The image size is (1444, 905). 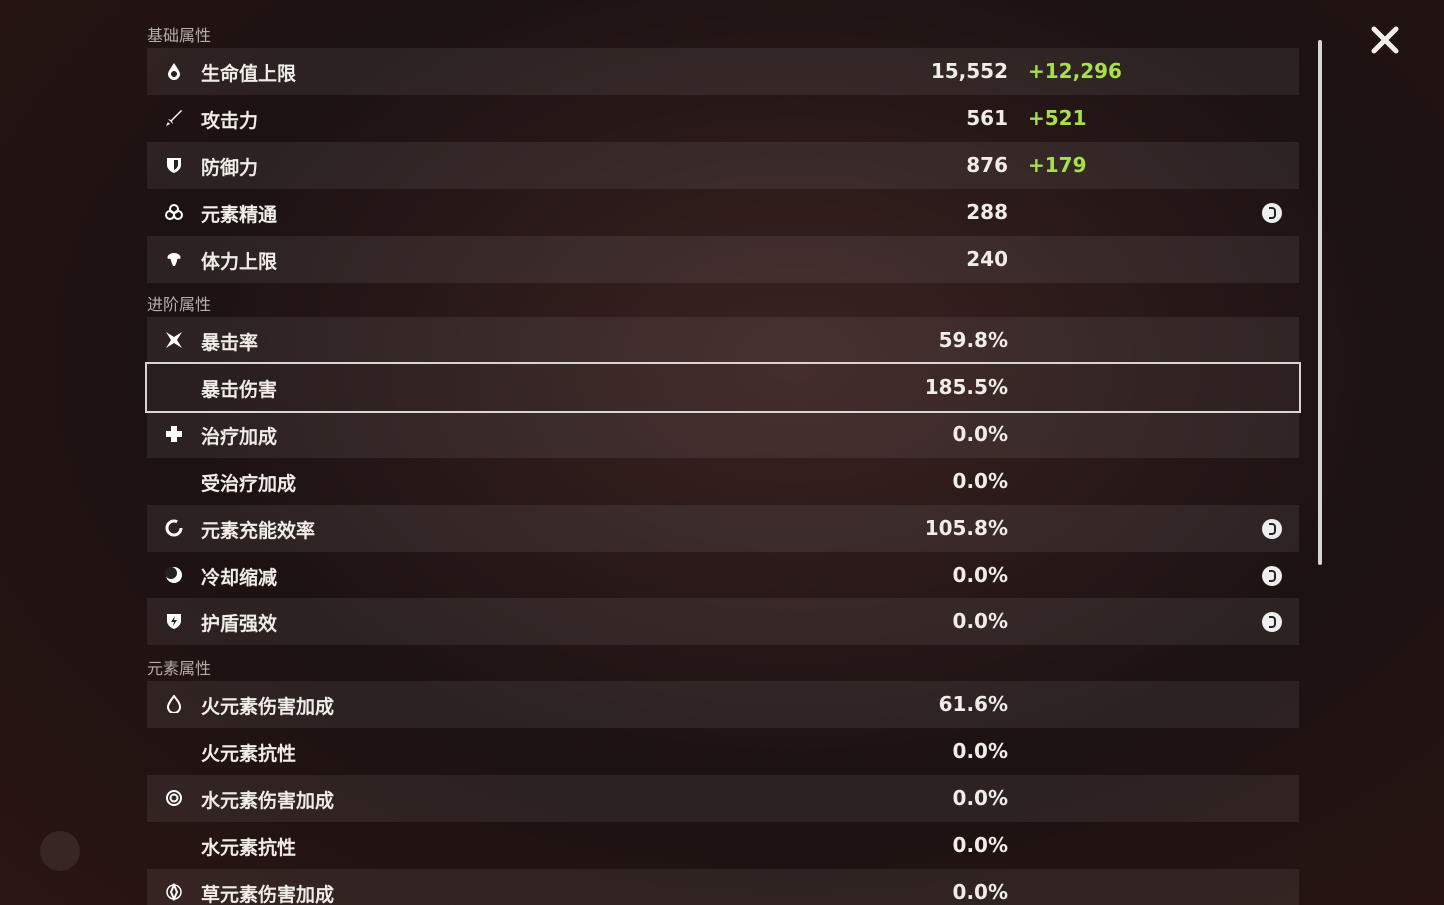 I want to click on stat-row: 护盾强效 0.0%, so click(x=723, y=622).